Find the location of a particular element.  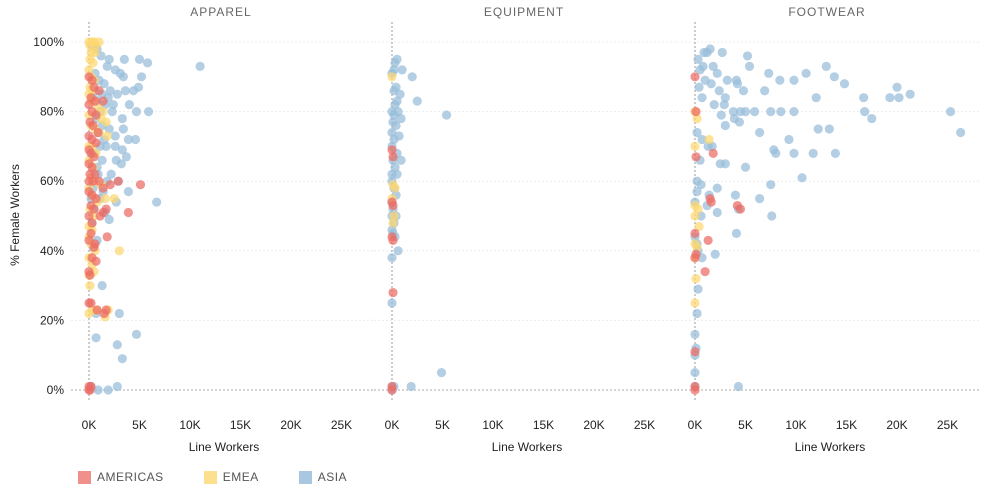

x-tick-label: 10K is located at coordinates (492, 425).